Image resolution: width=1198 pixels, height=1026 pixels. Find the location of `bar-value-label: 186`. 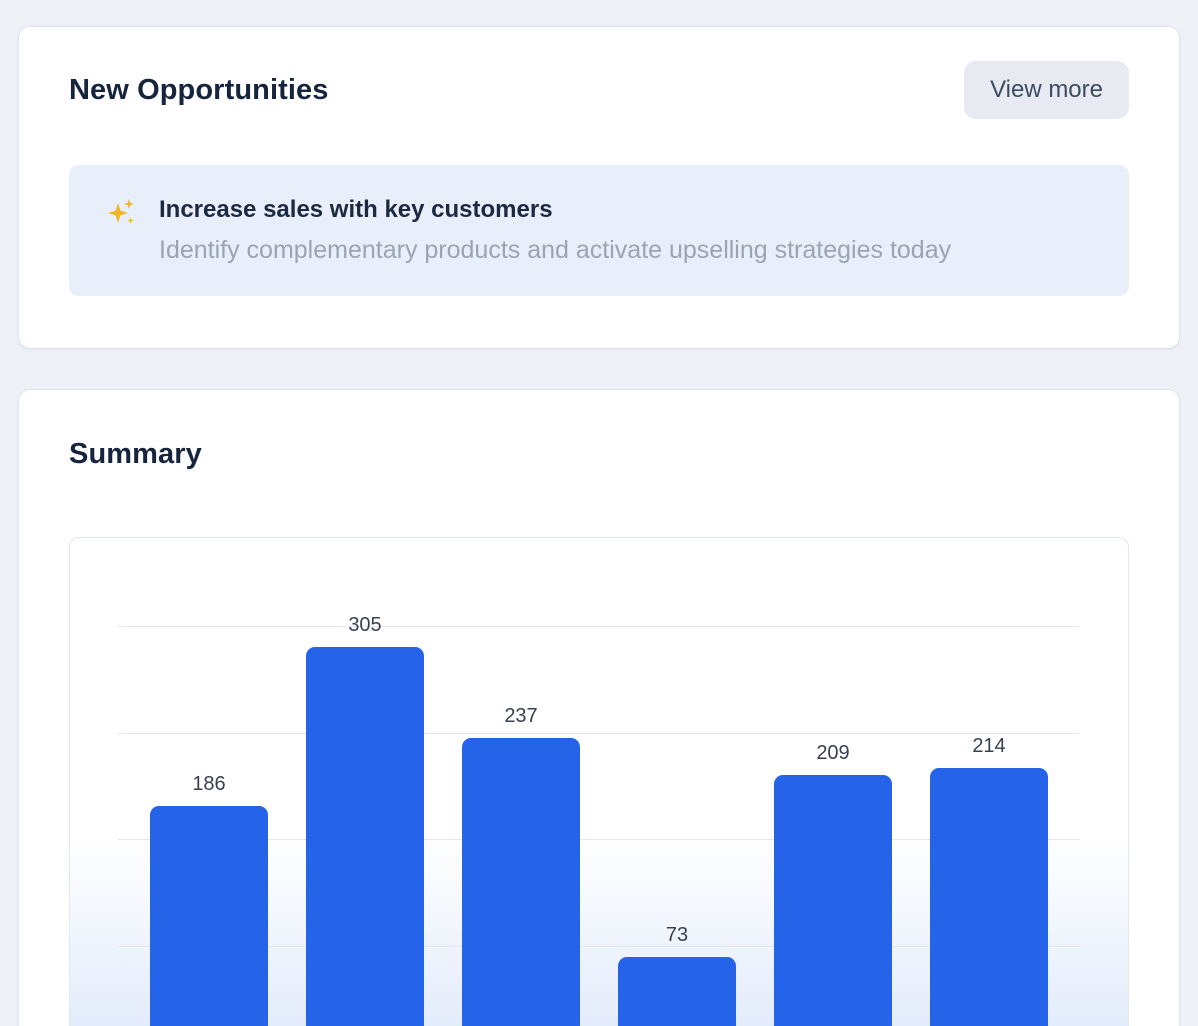

bar-value-label: 186 is located at coordinates (209, 783).